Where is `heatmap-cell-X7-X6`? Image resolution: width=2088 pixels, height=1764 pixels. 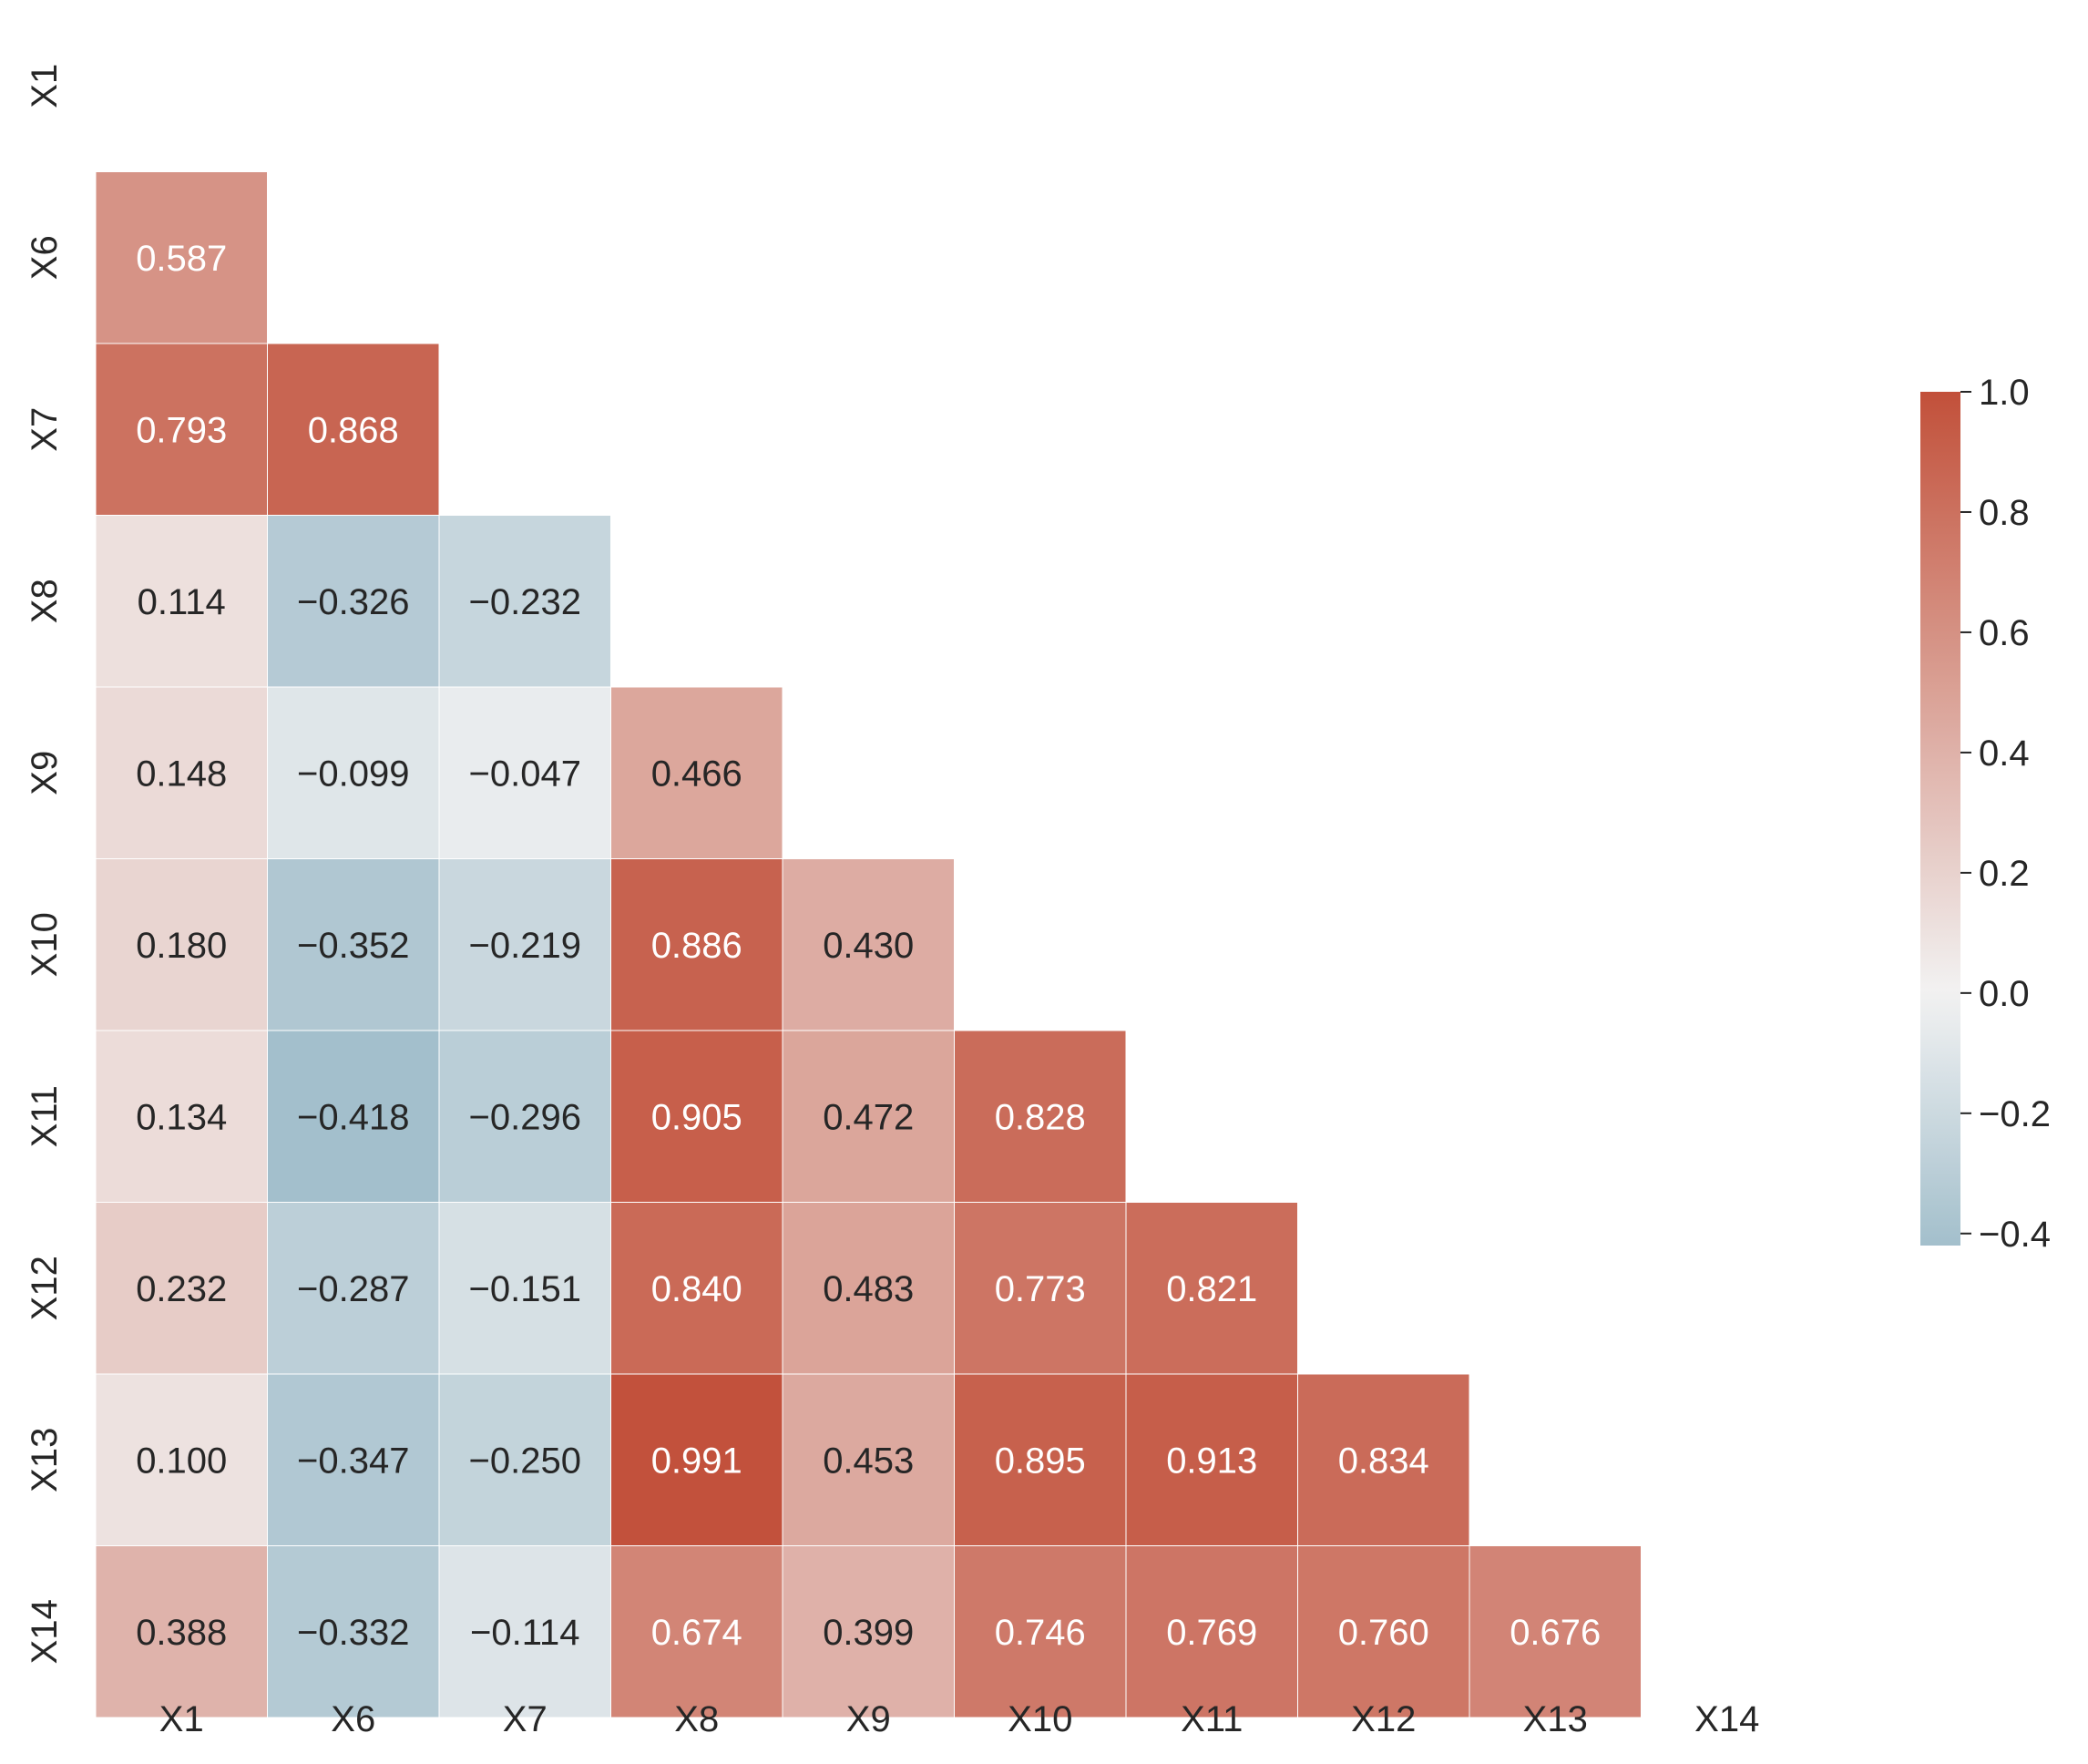
heatmap-cell-X7-X6 is located at coordinates (353, 430).